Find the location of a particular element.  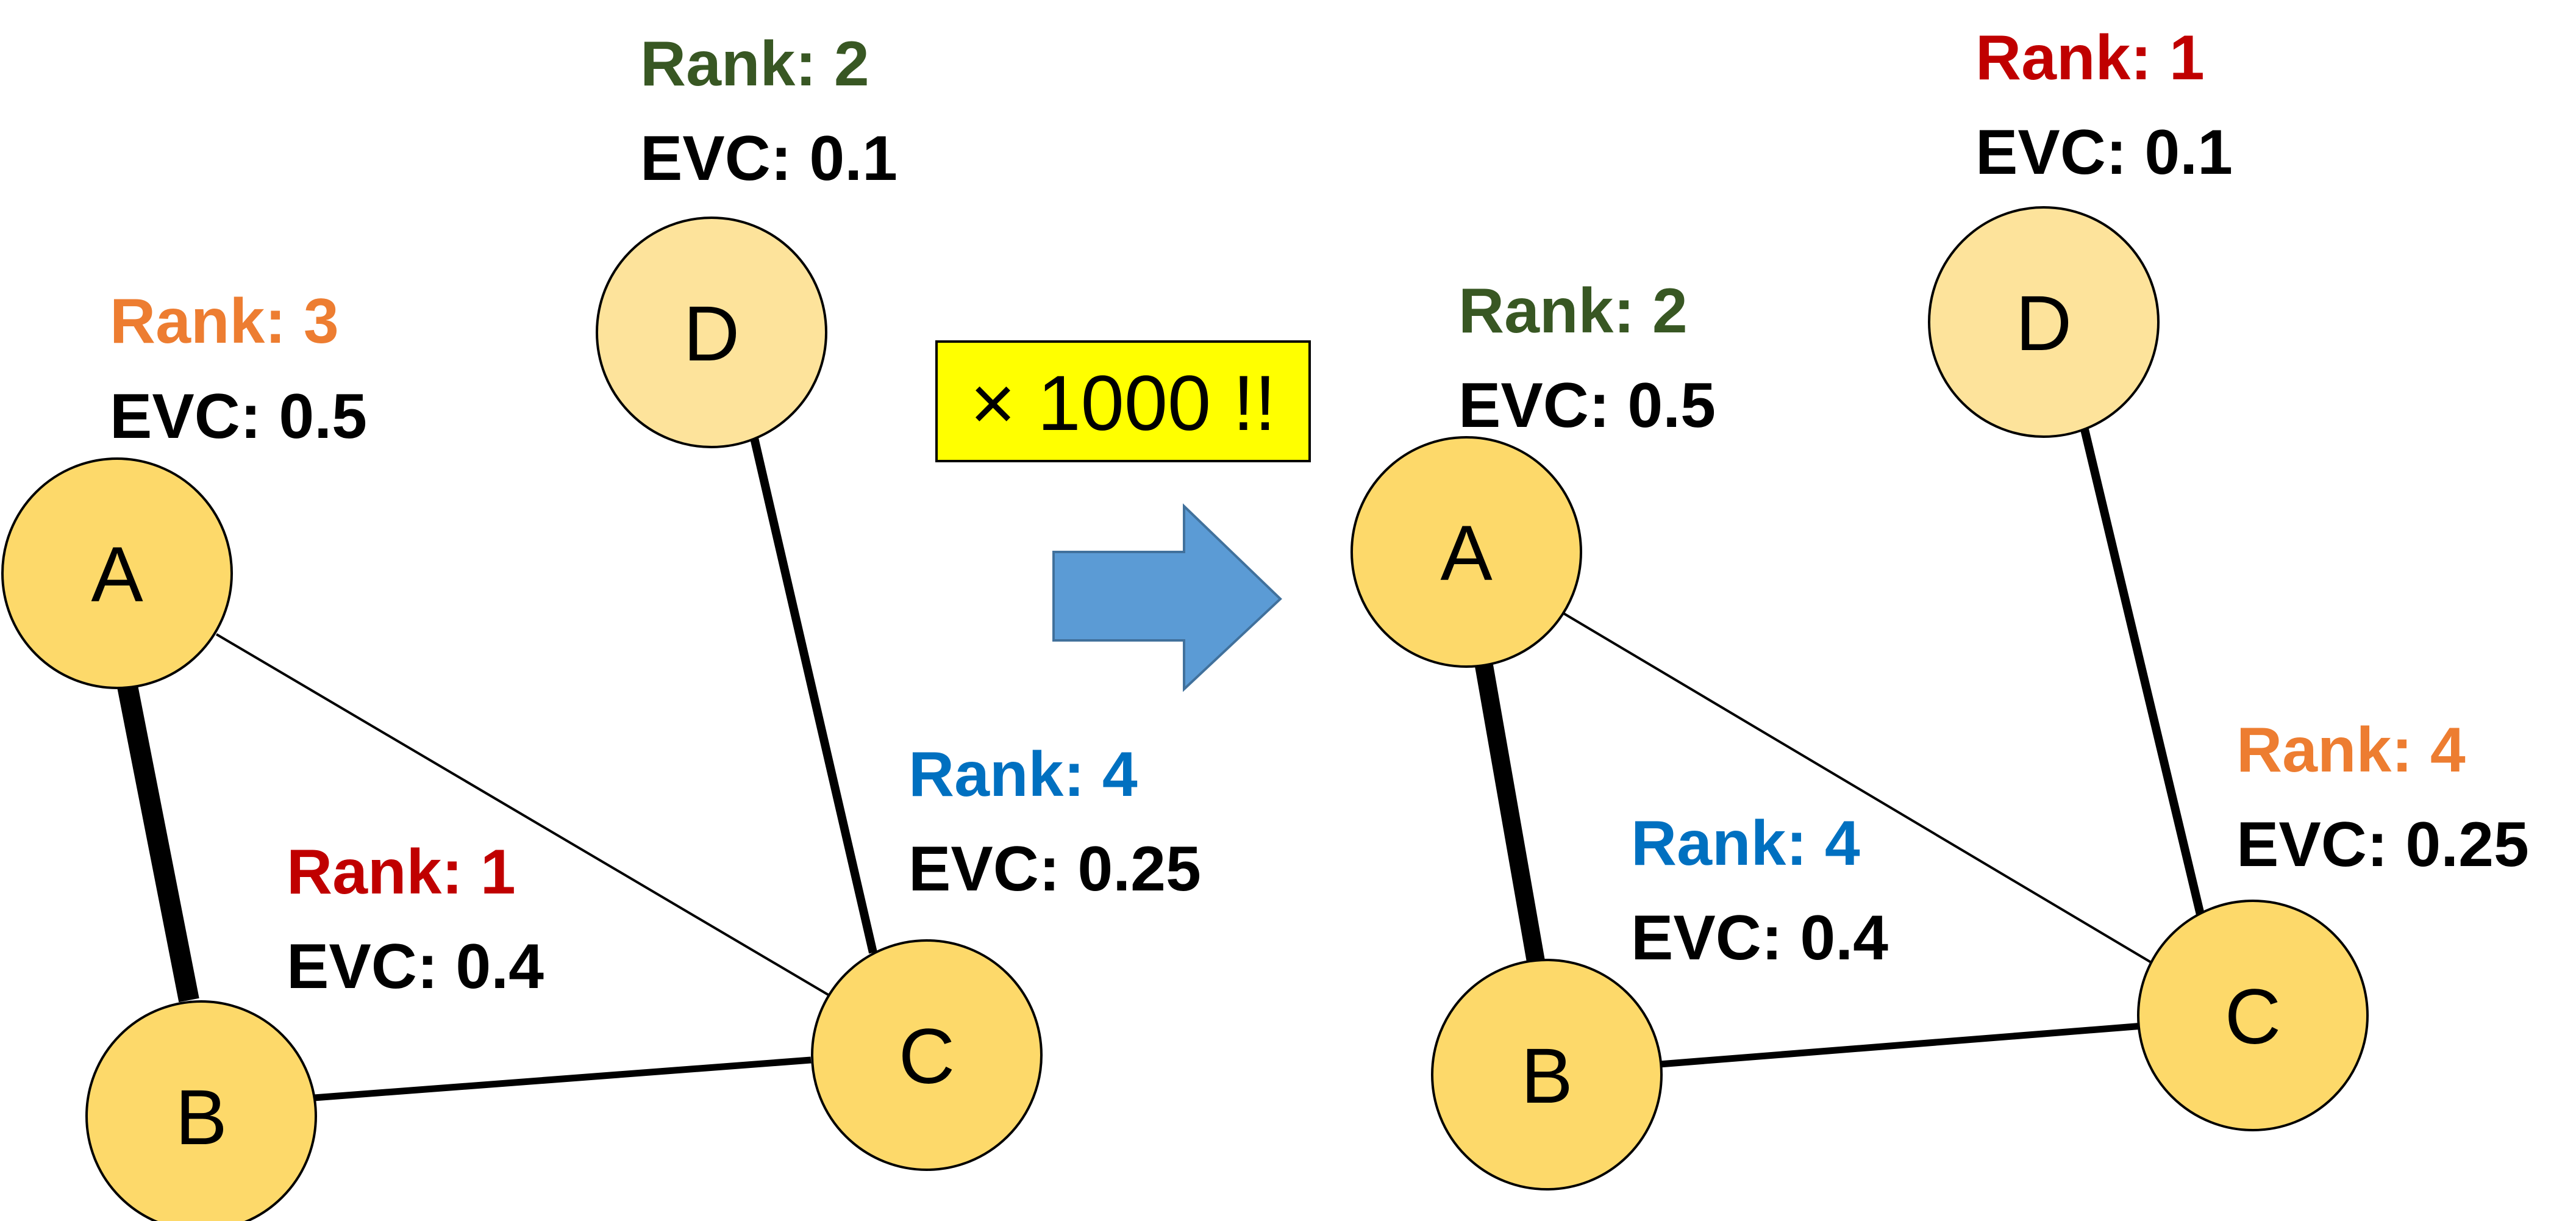

left-node-c-circle is located at coordinates (927, 1055).